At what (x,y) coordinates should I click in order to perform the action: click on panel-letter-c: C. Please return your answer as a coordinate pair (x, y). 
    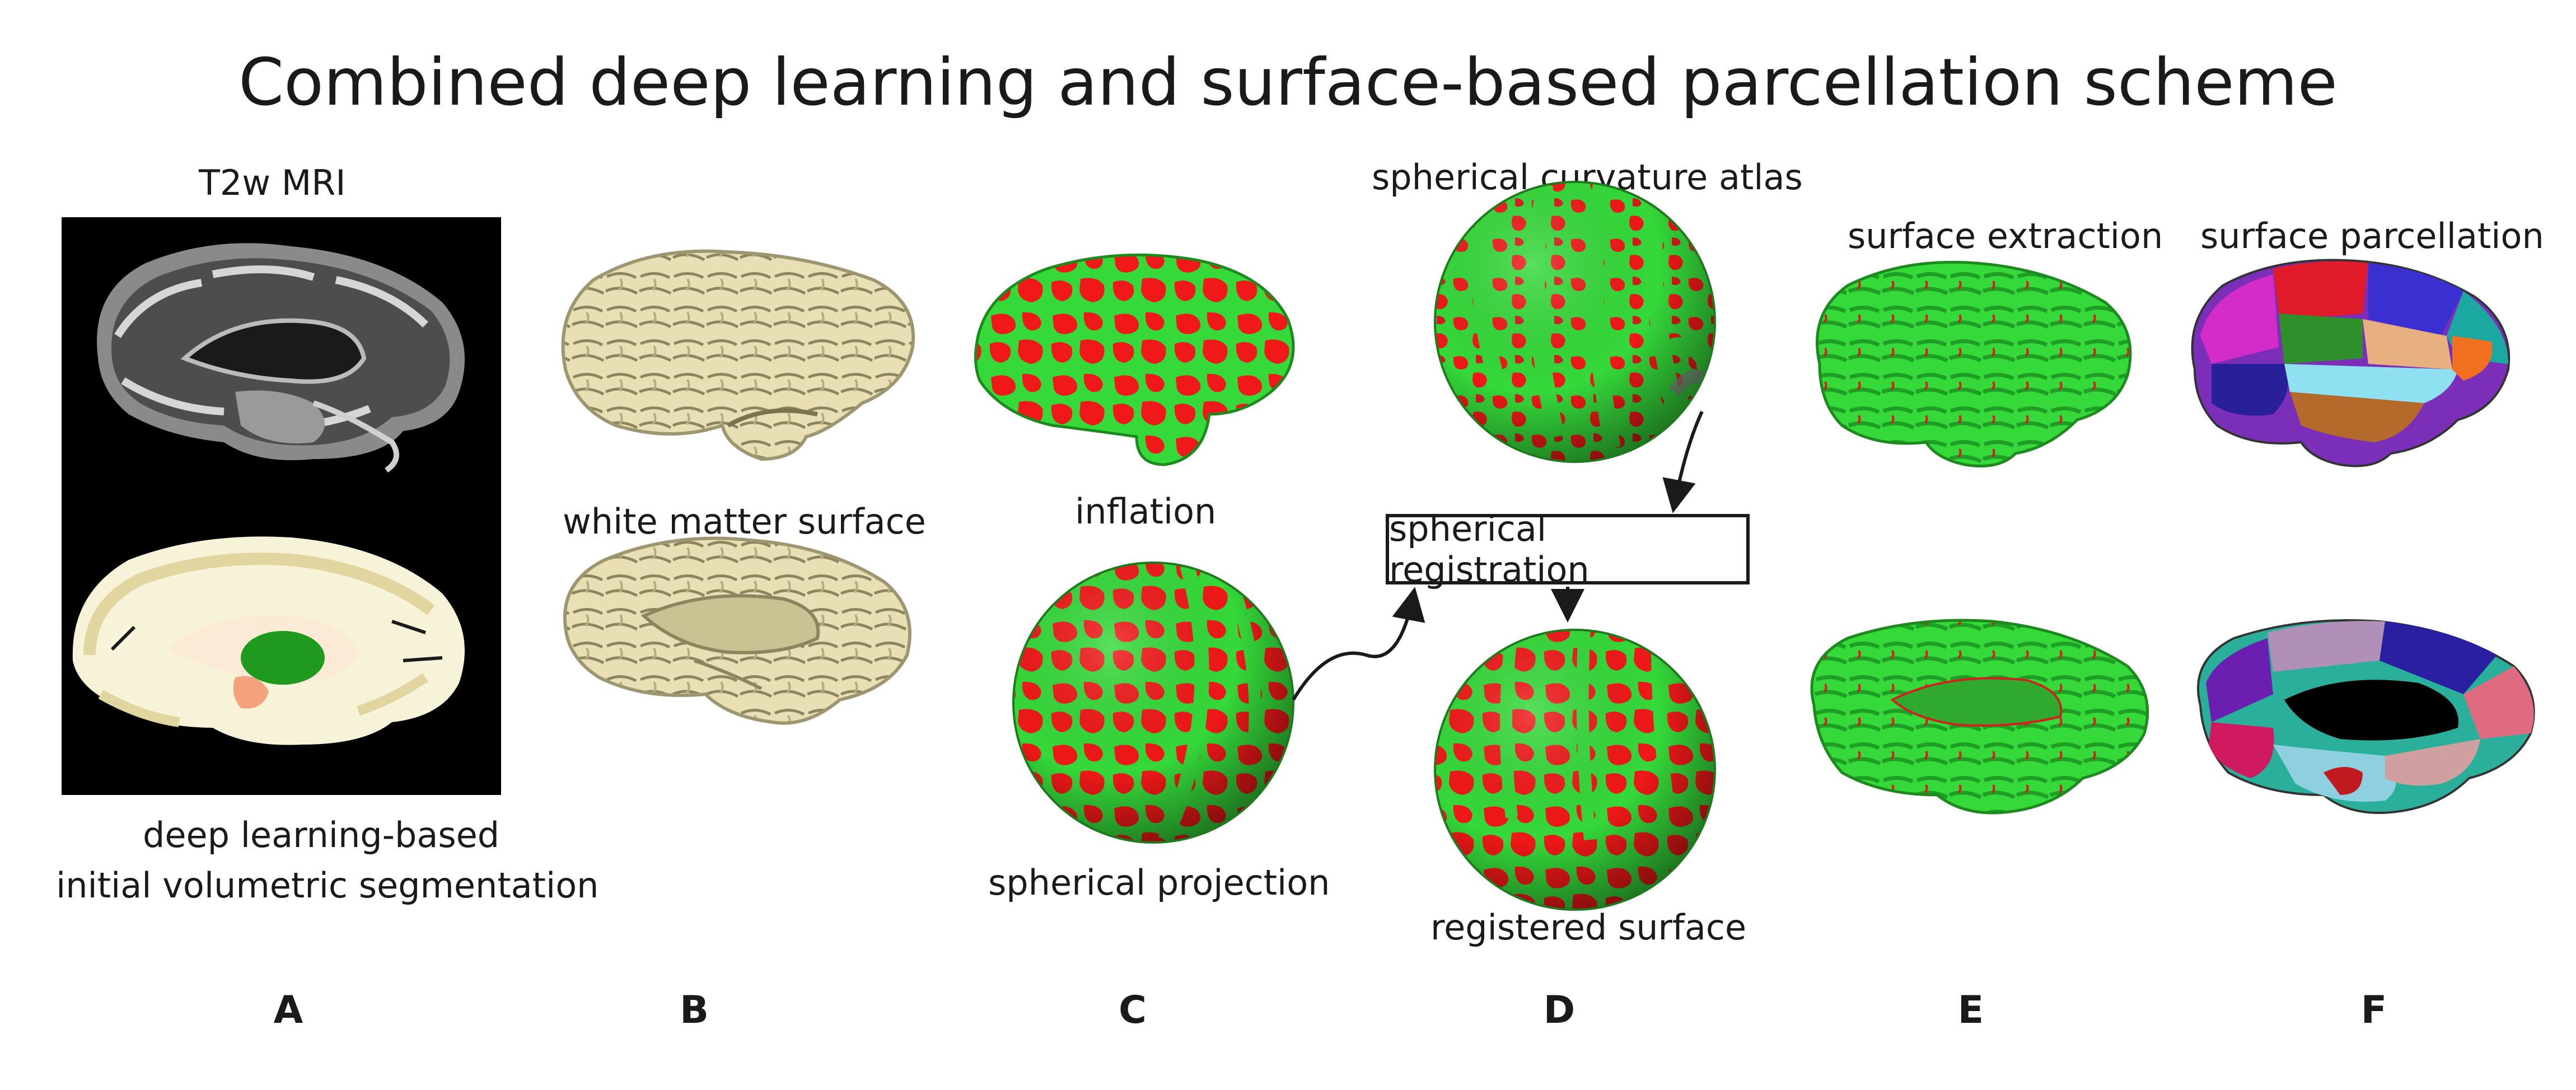
    Looking at the image, I should click on (1133, 1010).